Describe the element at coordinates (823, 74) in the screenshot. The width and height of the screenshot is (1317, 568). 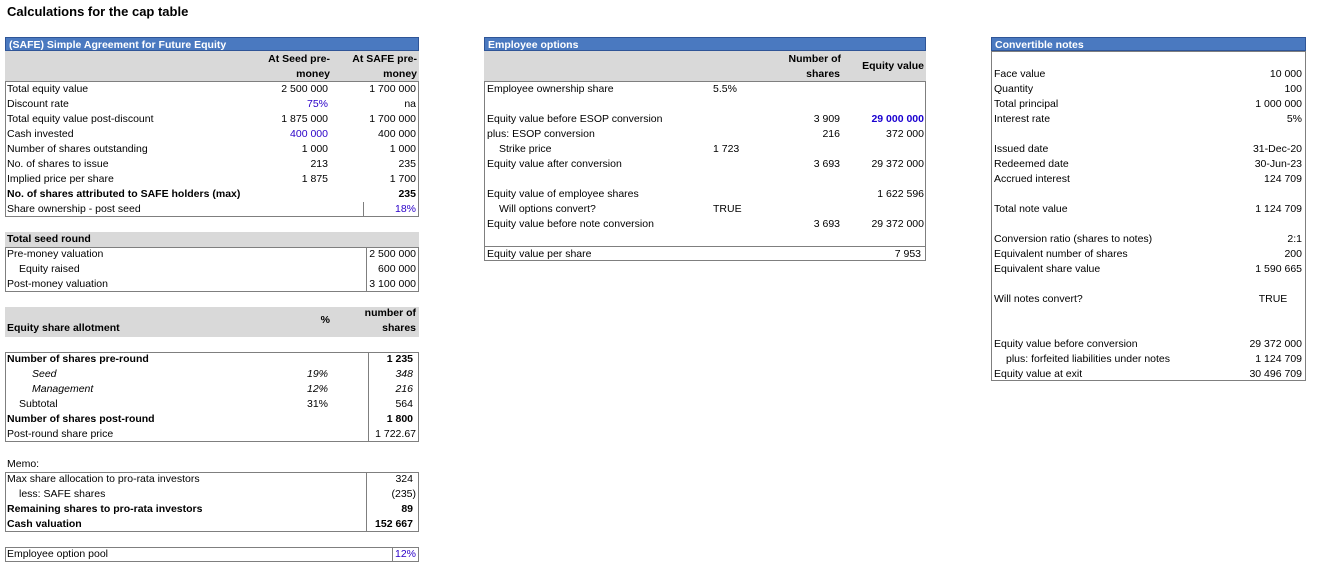
I see `emp-col-shares: shares` at that location.